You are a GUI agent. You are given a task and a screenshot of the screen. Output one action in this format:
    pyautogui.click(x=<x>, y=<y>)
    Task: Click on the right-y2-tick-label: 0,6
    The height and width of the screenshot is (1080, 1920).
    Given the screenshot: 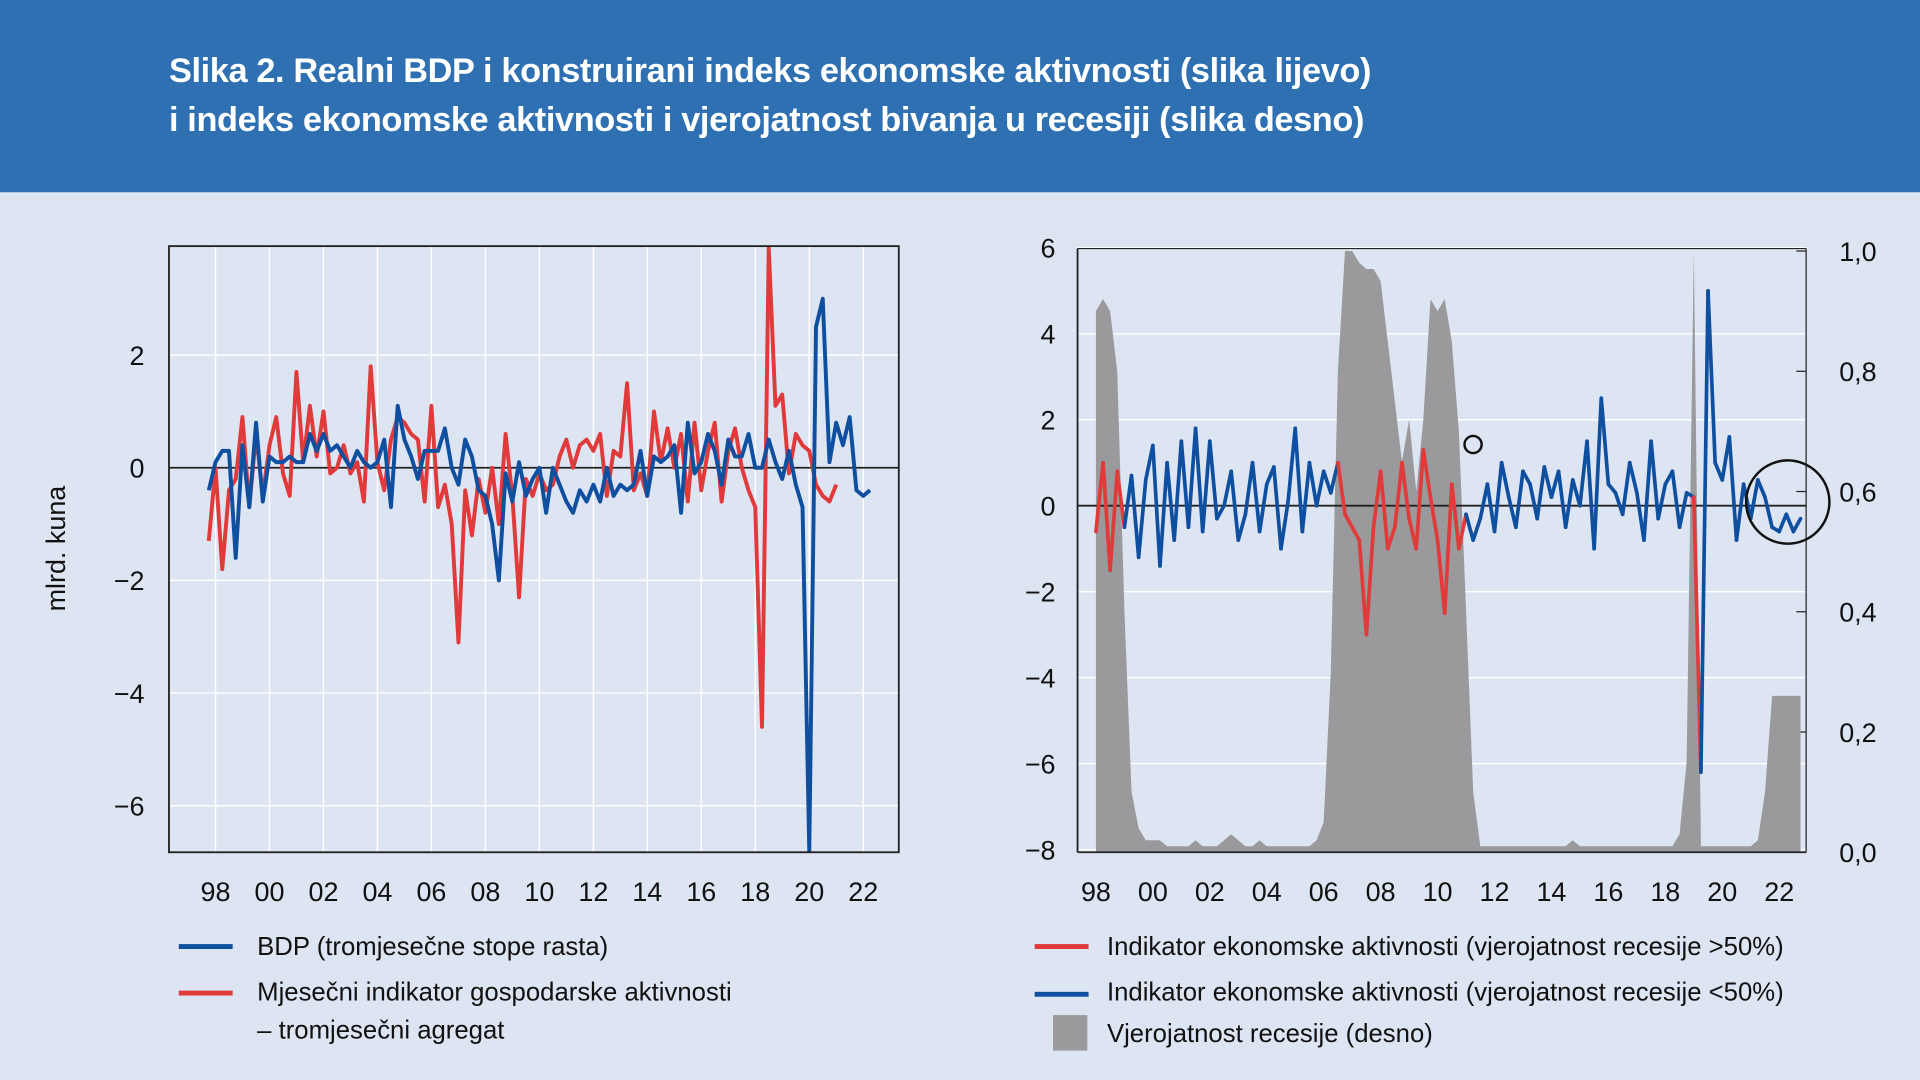 What is the action you would take?
    pyautogui.click(x=1857, y=492)
    